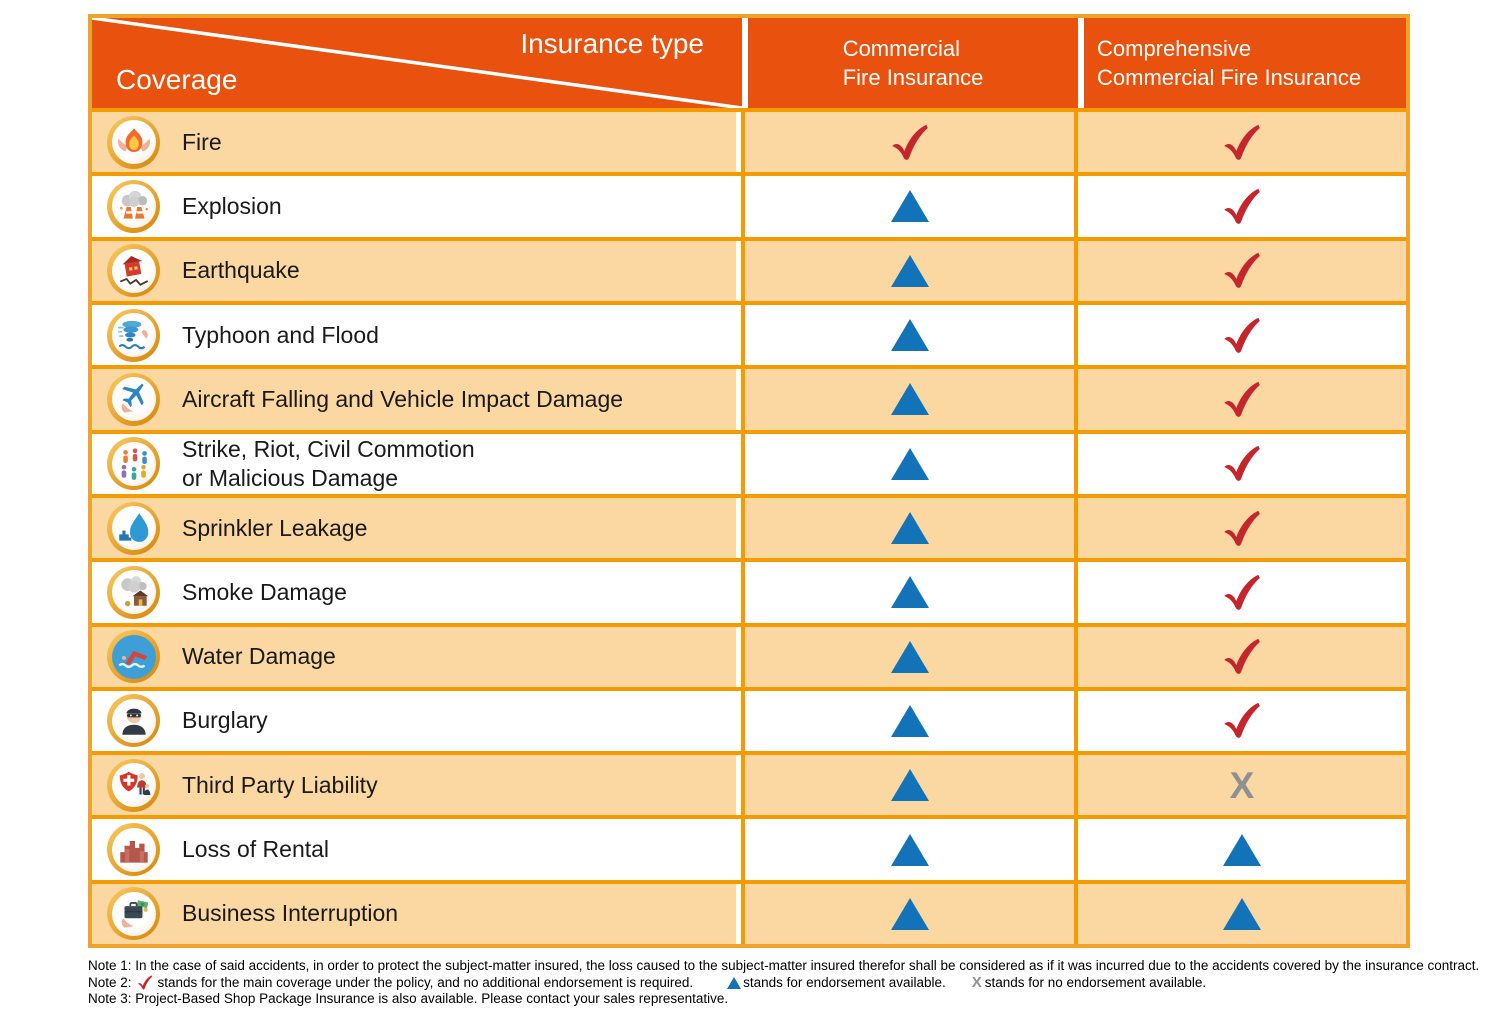 The width and height of the screenshot is (1500, 1020). What do you see at coordinates (133, 914) in the screenshot?
I see `business-interruption-icon` at bounding box center [133, 914].